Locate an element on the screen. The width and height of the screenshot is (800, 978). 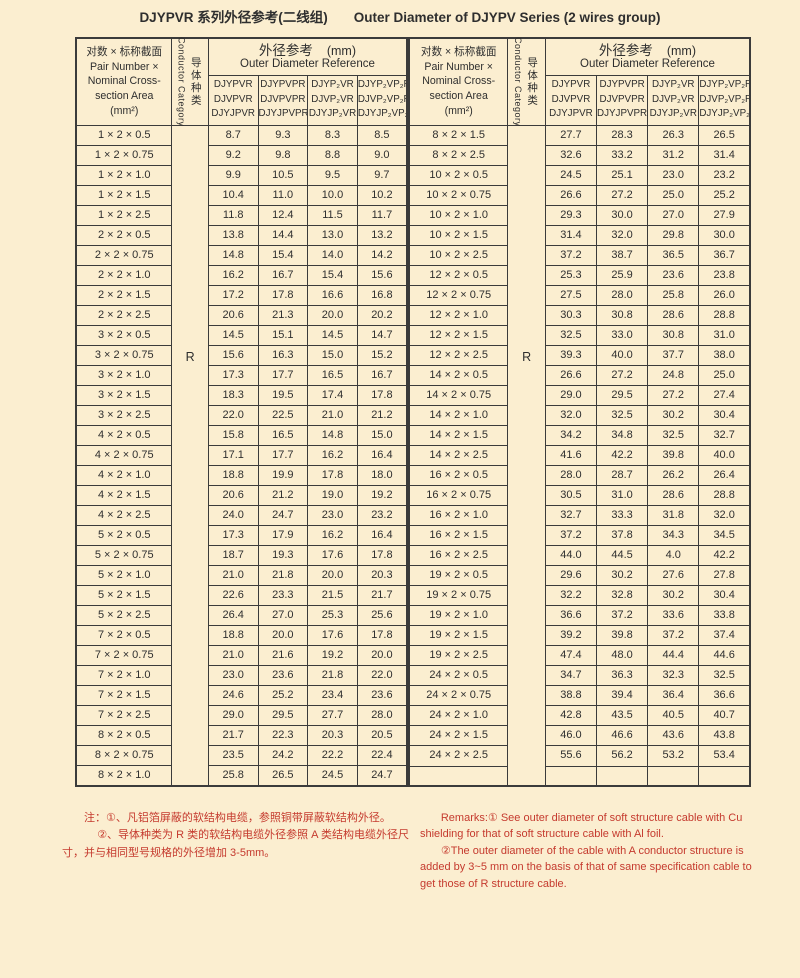
value-cell: 20.3 is located at coordinates (382, 575).